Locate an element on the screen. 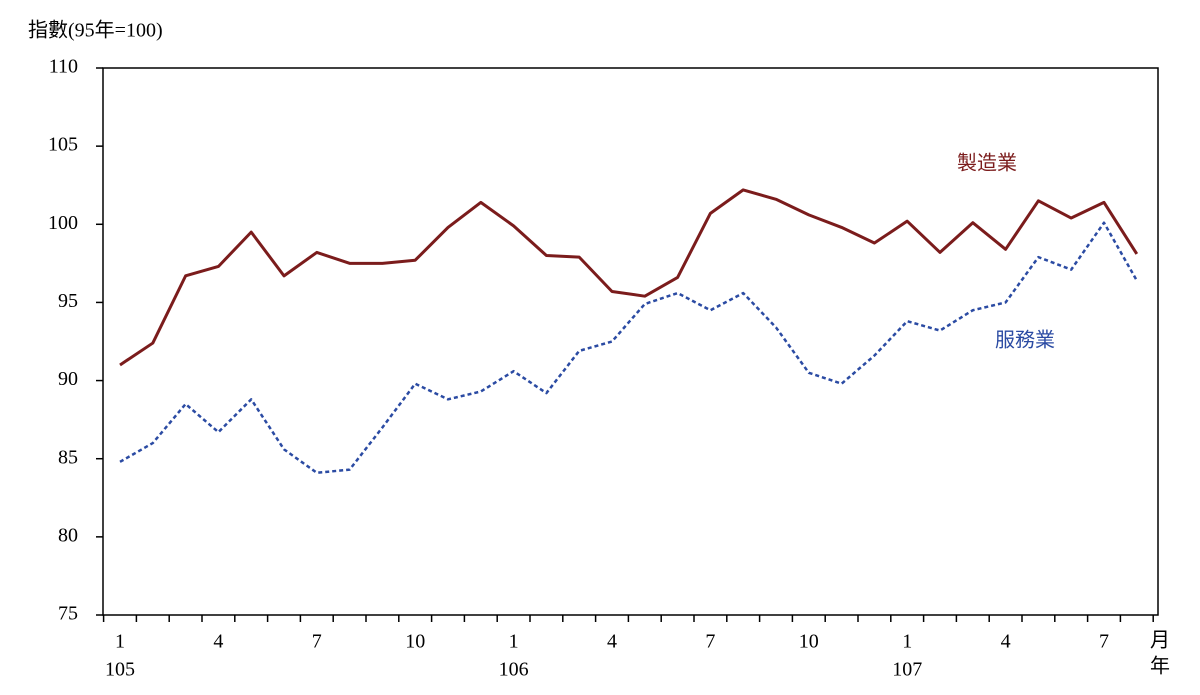 The width and height of the screenshot is (1200, 695). y-tick-label: 85 is located at coordinates (68, 457).